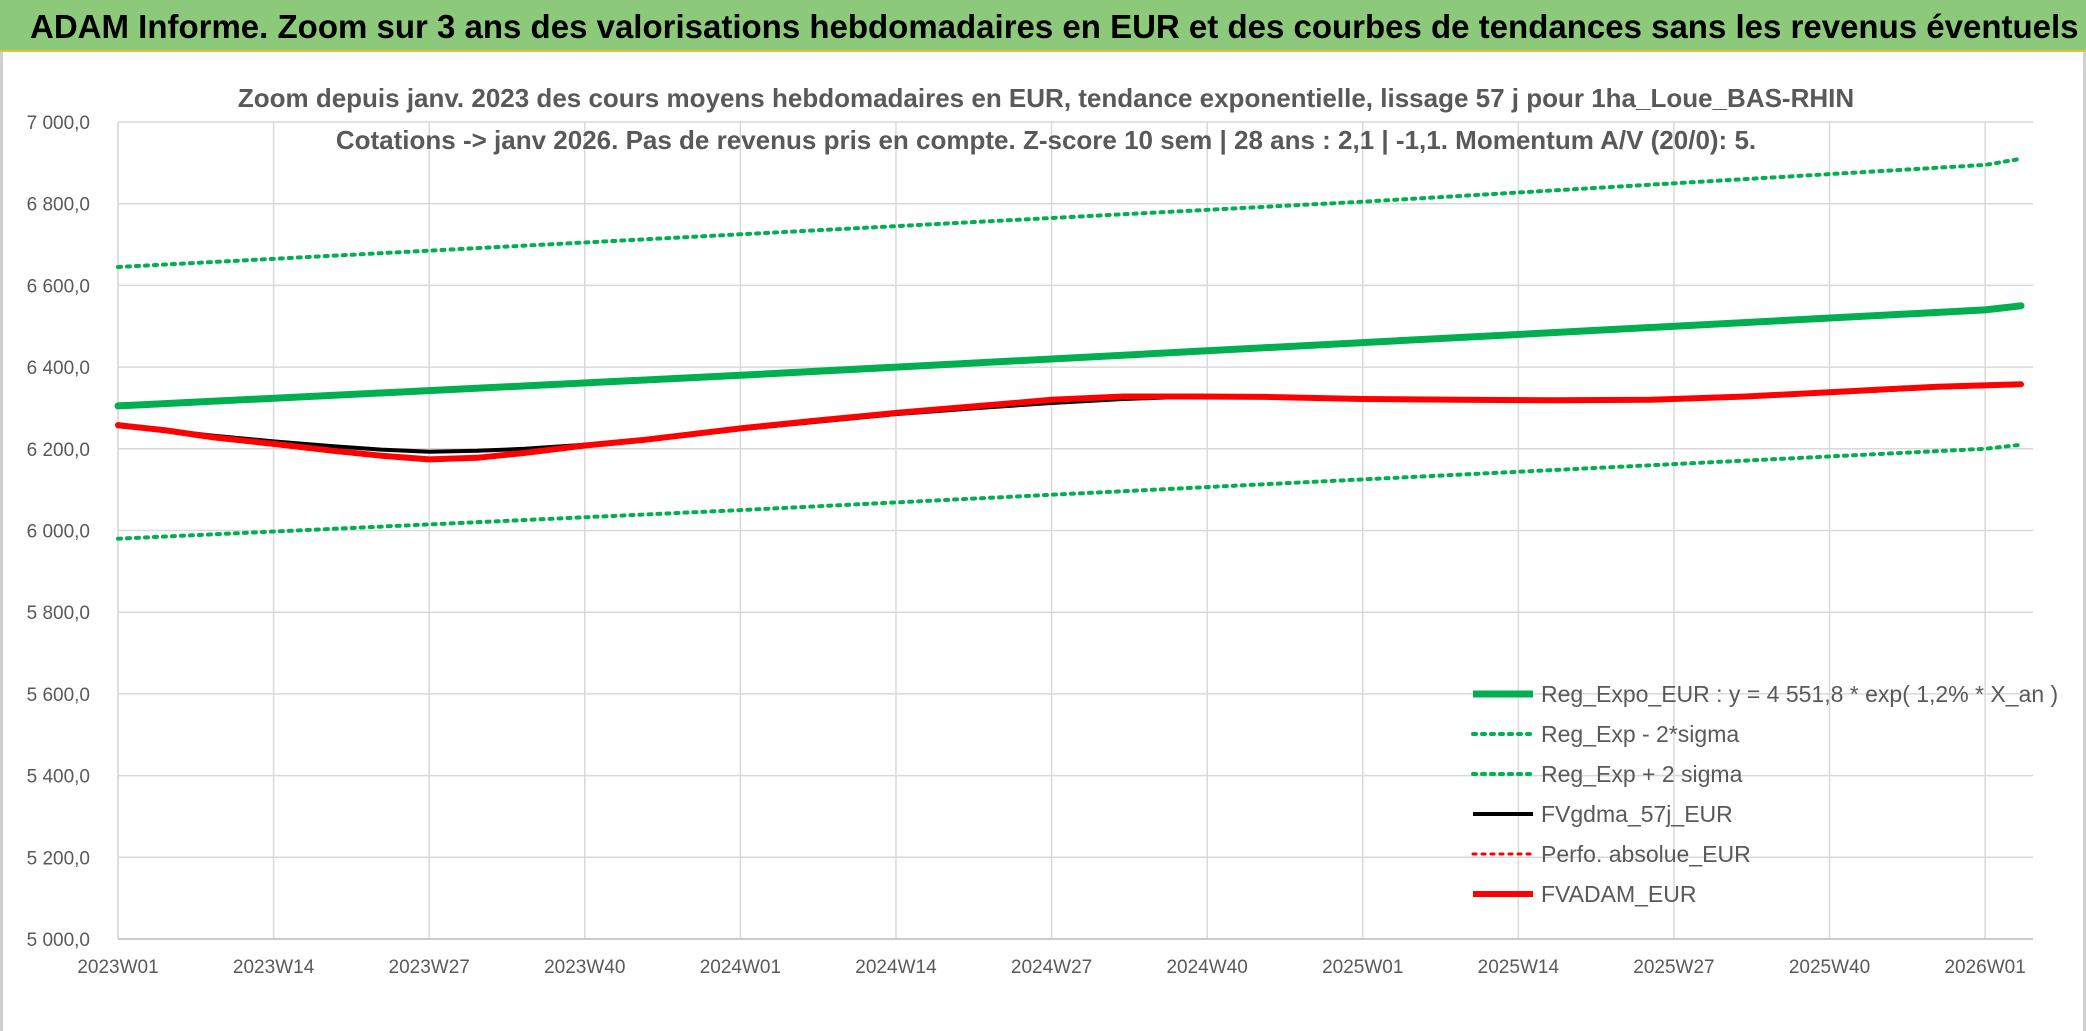  What do you see at coordinates (1646, 854) in the screenshot?
I see `legend-label-4: Perfo. absolue_EUR` at bounding box center [1646, 854].